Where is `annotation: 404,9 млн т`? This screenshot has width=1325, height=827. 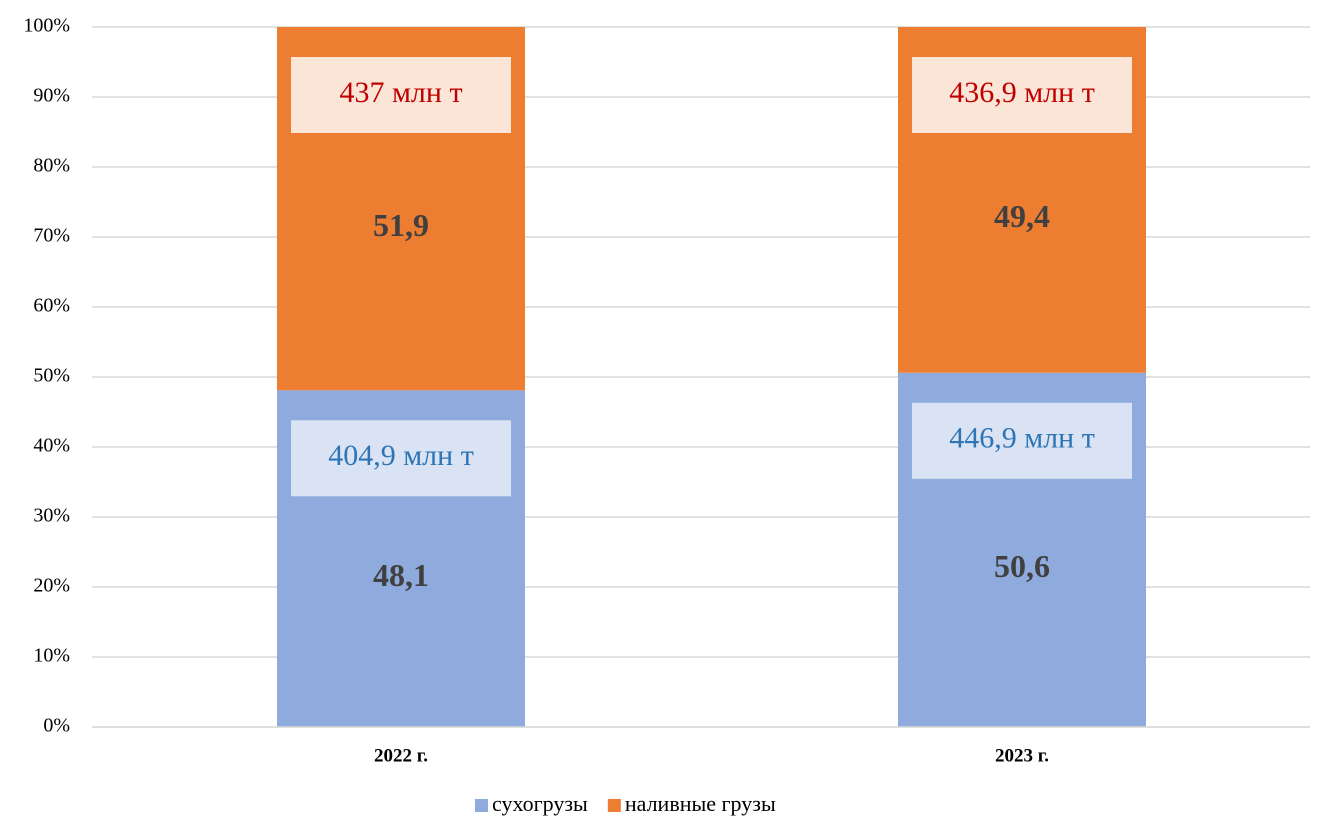
annotation: 404,9 млн т is located at coordinates (401, 455).